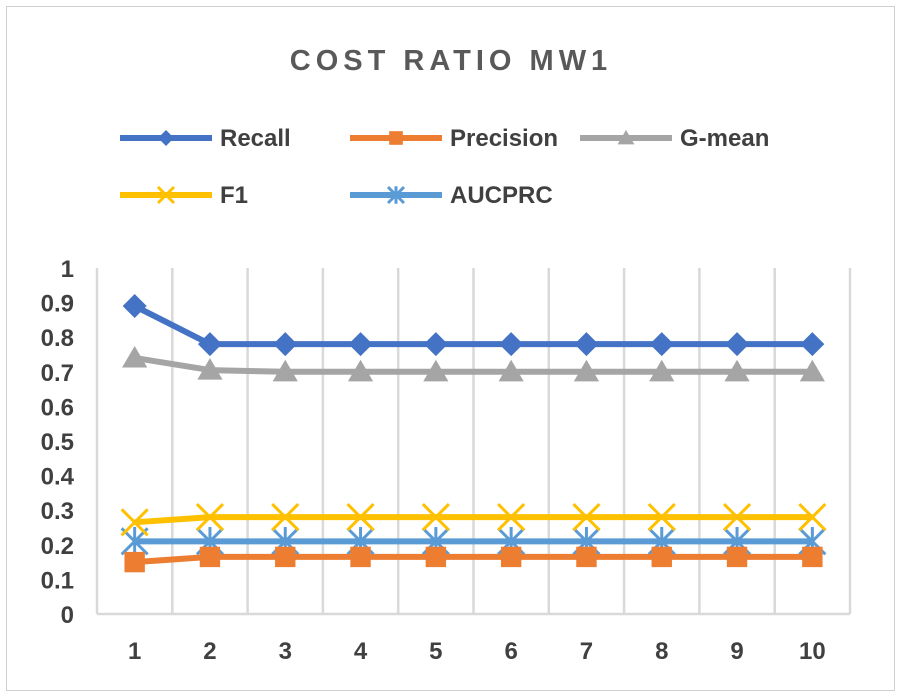  I want to click on x-tick-label: 9, so click(736, 651).